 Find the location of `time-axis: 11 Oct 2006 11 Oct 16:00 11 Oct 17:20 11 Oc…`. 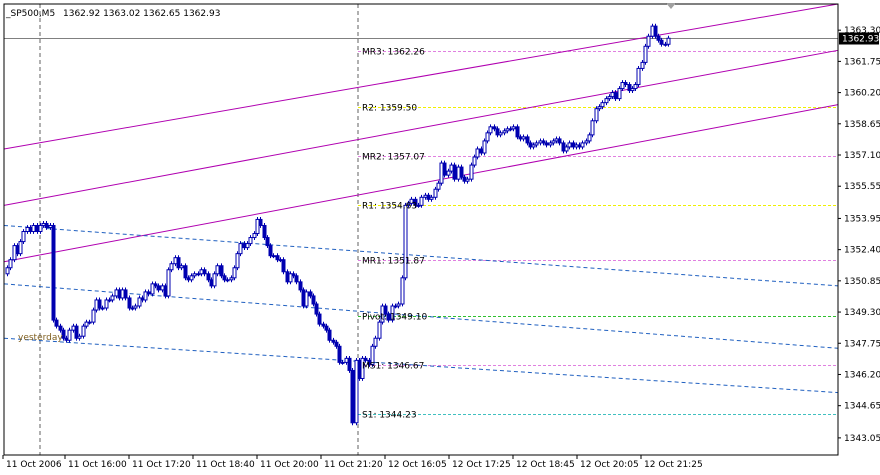

time-axis: 11 Oct 2006 11 Oct 16:00 11 Oct 17:20 11 Oc… is located at coordinates (352, 462).